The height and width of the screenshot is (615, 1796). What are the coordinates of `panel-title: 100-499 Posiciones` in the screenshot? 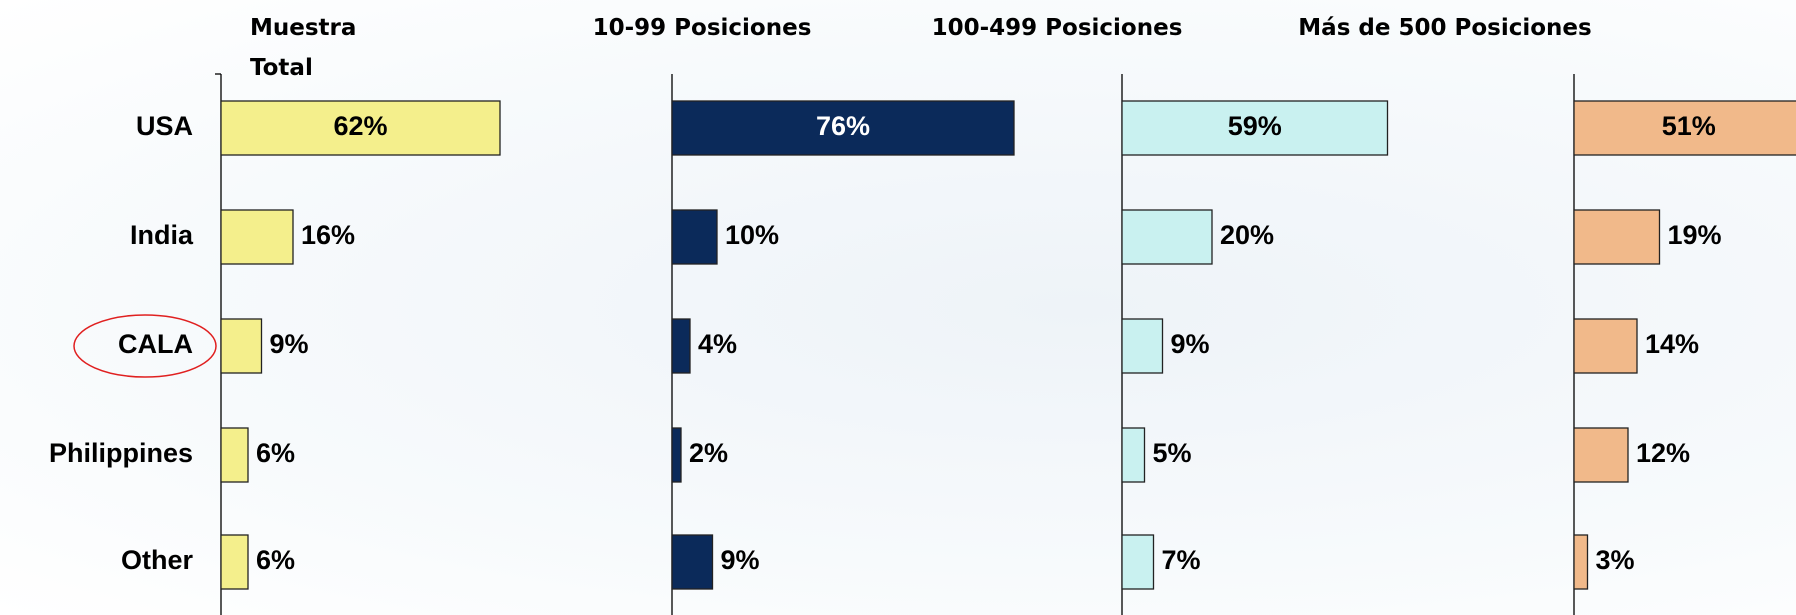 It's located at (1057, 28).